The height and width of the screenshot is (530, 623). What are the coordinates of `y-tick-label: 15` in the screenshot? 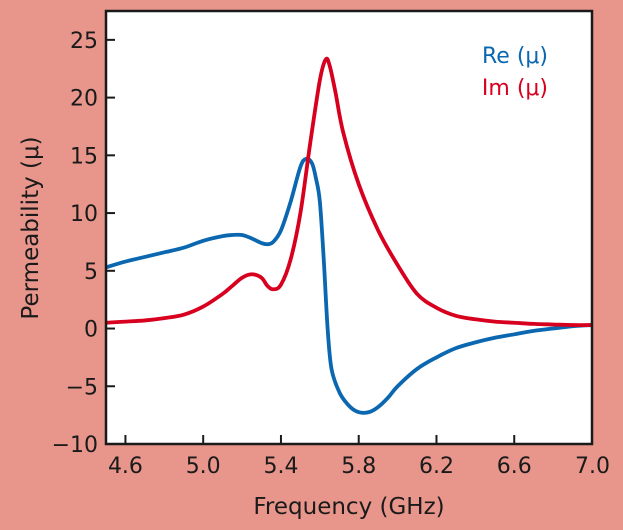 It's located at (84, 156).